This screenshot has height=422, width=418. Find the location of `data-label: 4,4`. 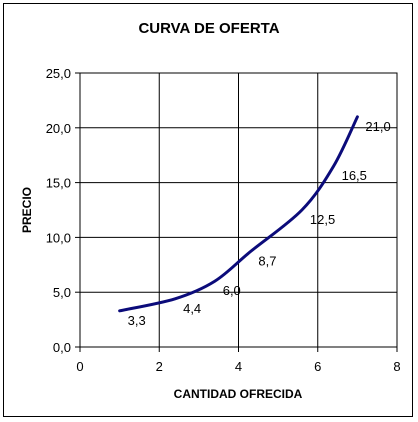

data-label: 4,4 is located at coordinates (192, 308).